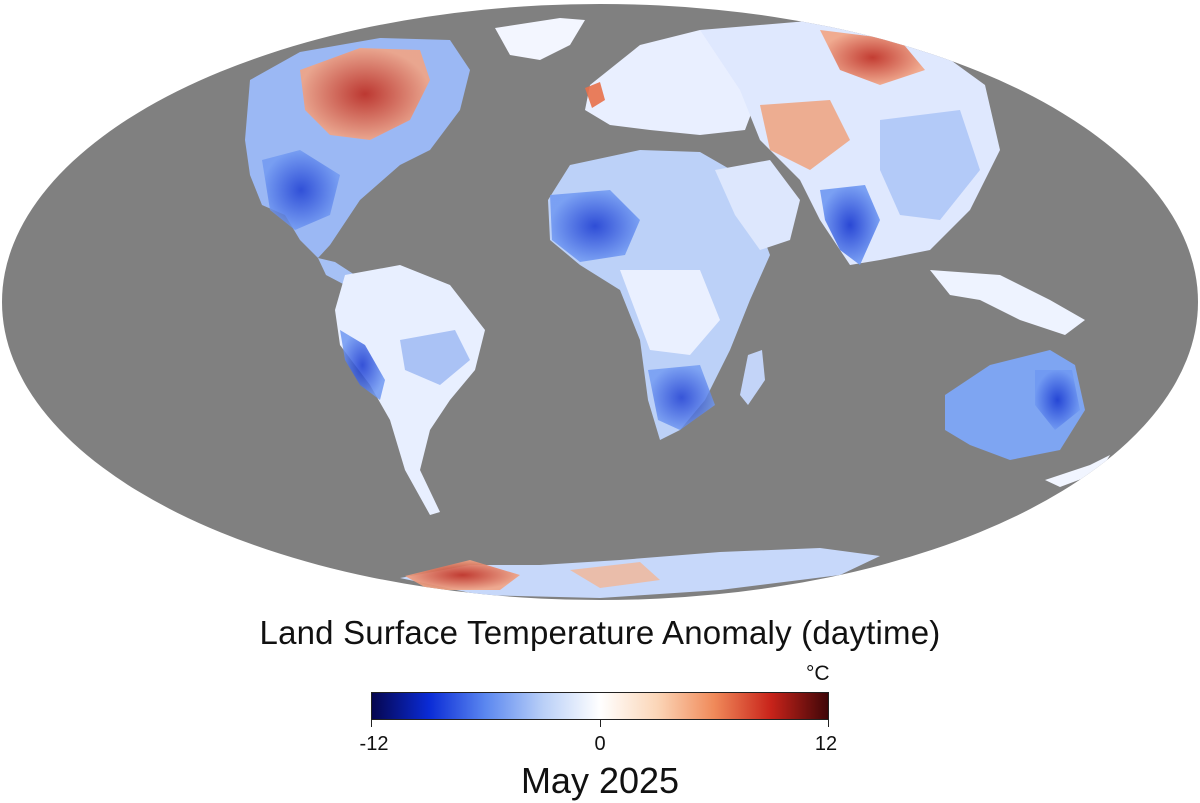 Image resolution: width=1200 pixels, height=803 pixels. What do you see at coordinates (818, 673) in the screenshot?
I see `legend-unit: °C` at bounding box center [818, 673].